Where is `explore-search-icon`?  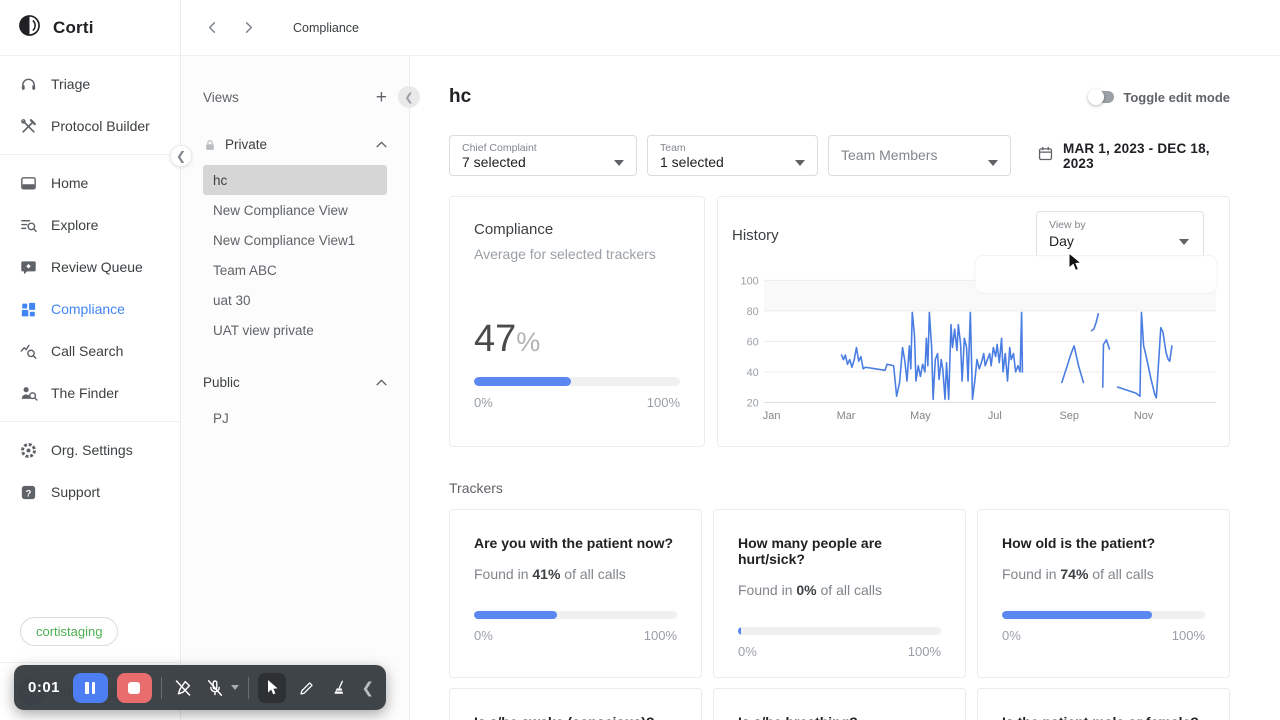
explore-search-icon is located at coordinates (28, 225).